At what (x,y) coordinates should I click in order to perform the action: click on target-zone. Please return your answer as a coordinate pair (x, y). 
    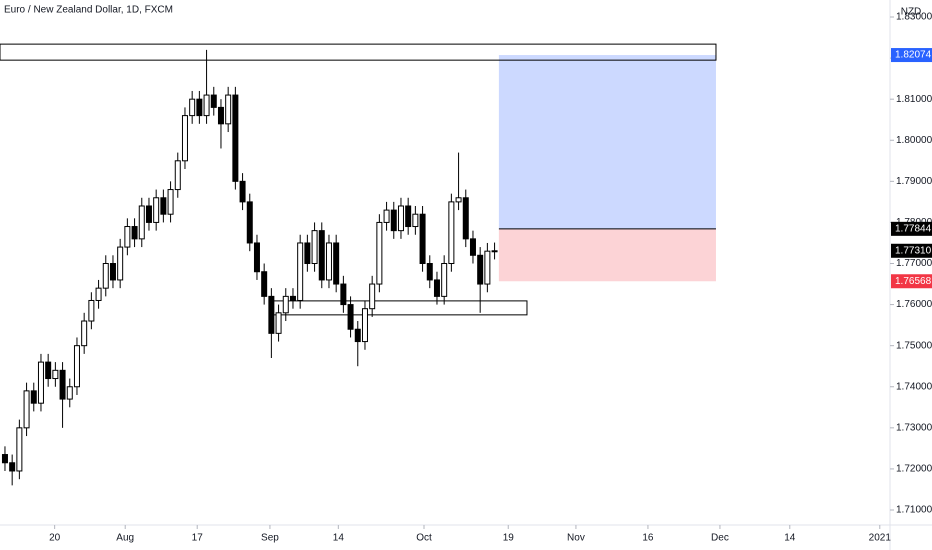
    Looking at the image, I should click on (607, 142).